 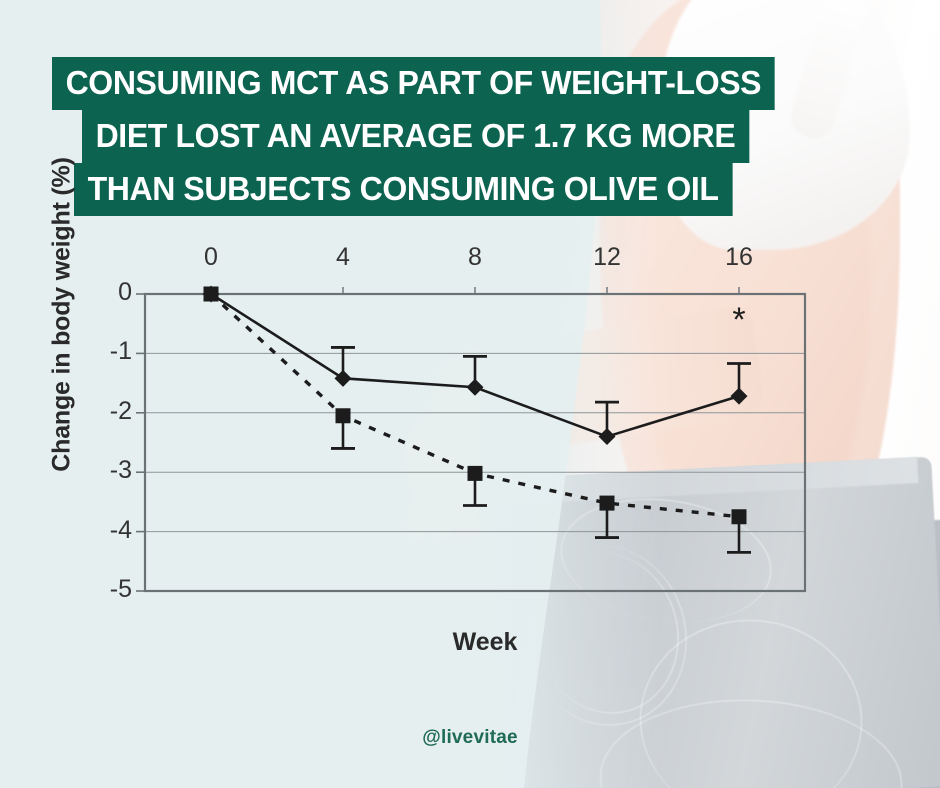 What do you see at coordinates (120, 410) in the screenshot?
I see `y-tick-label: -2` at bounding box center [120, 410].